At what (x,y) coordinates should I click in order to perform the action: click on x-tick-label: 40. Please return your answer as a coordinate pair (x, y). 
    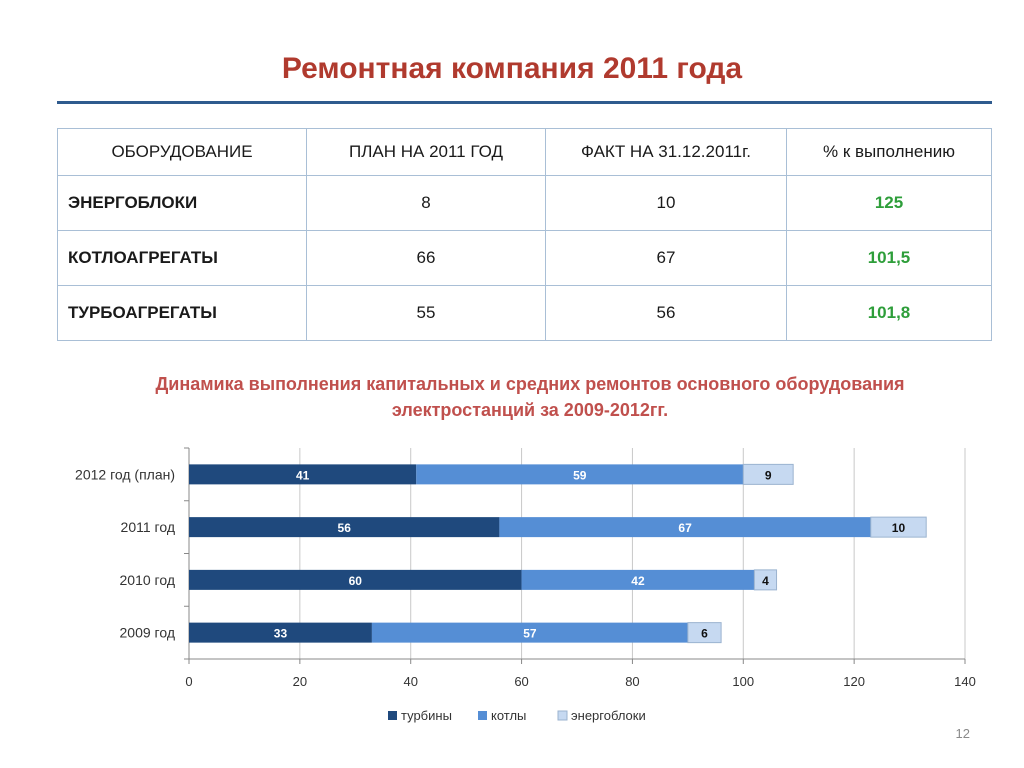
    Looking at the image, I should click on (410, 681).